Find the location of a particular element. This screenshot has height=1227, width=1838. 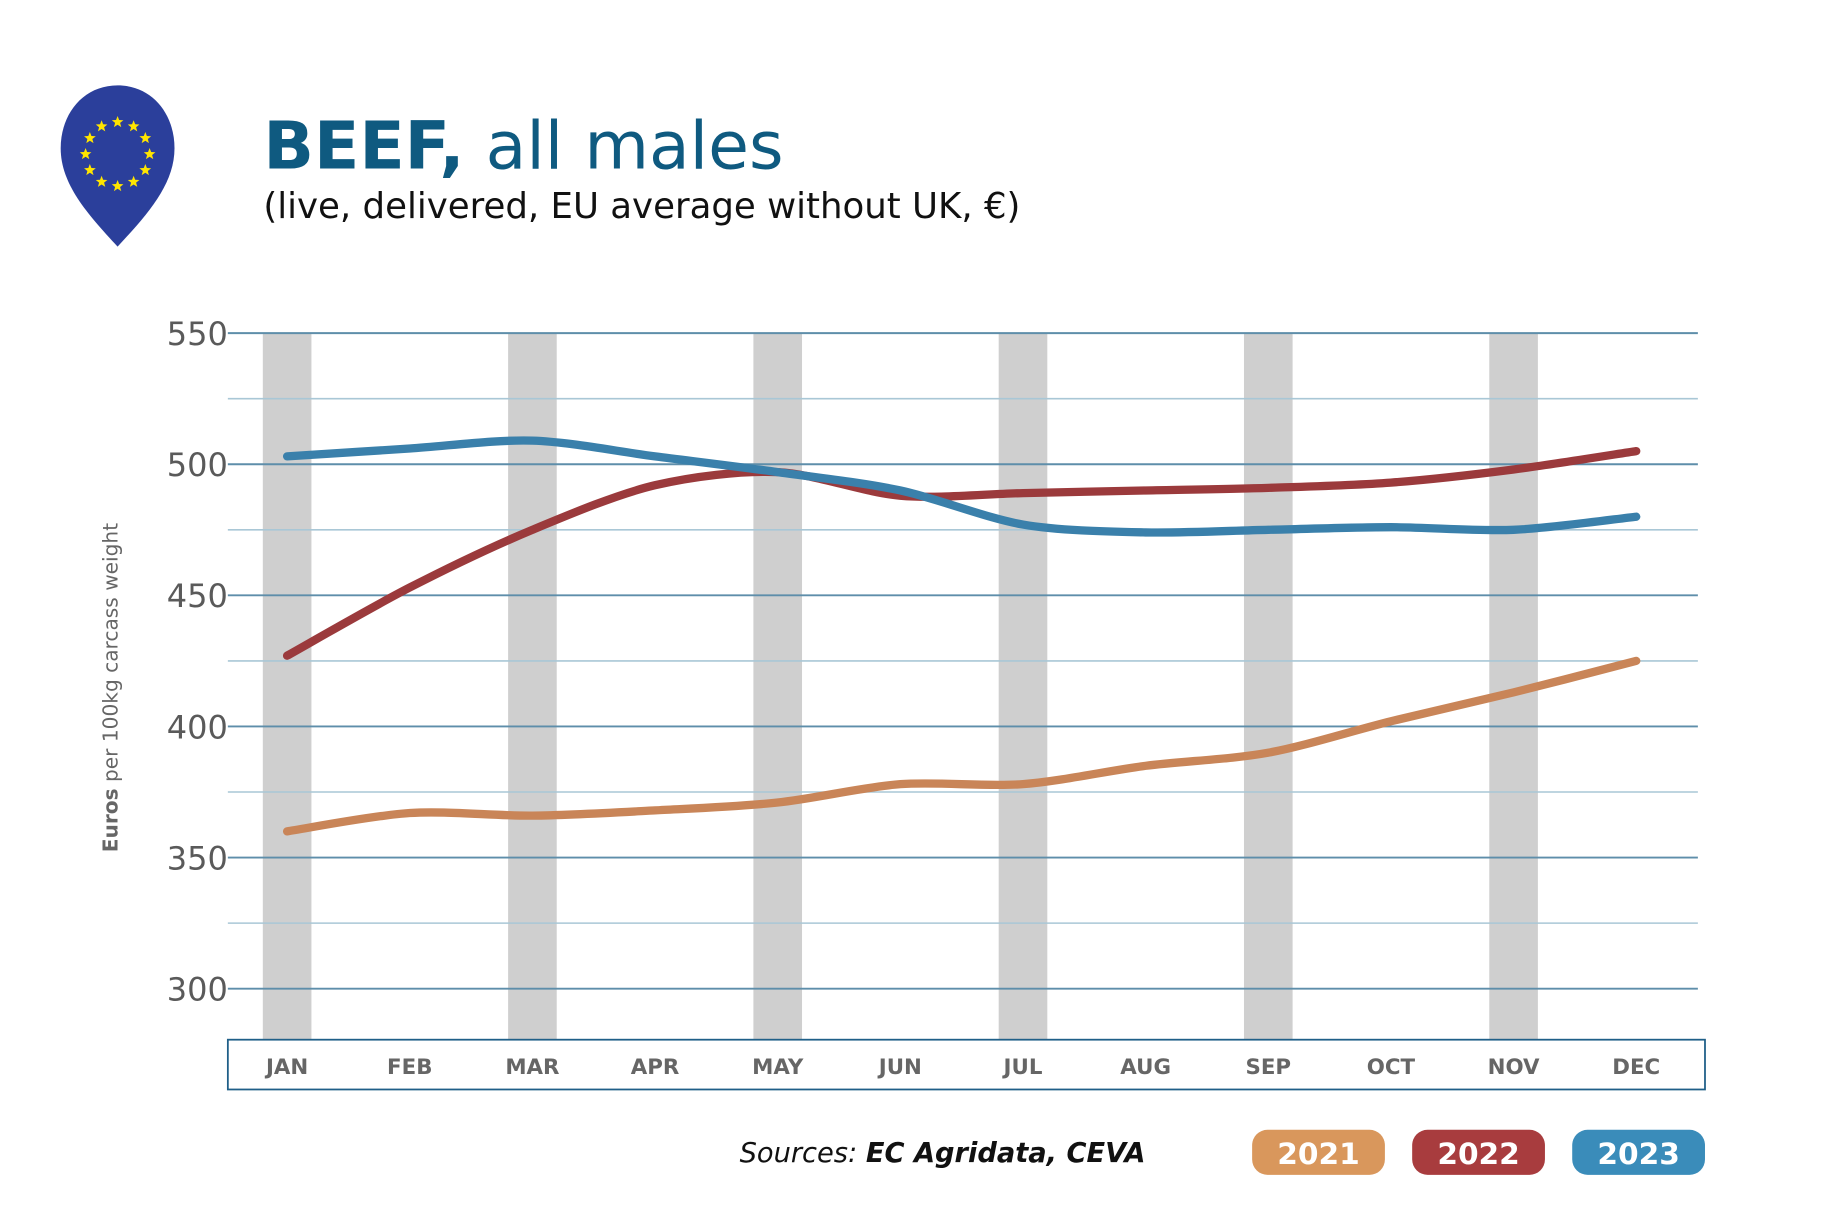

x-tick-label: APR is located at coordinates (655, 1067).